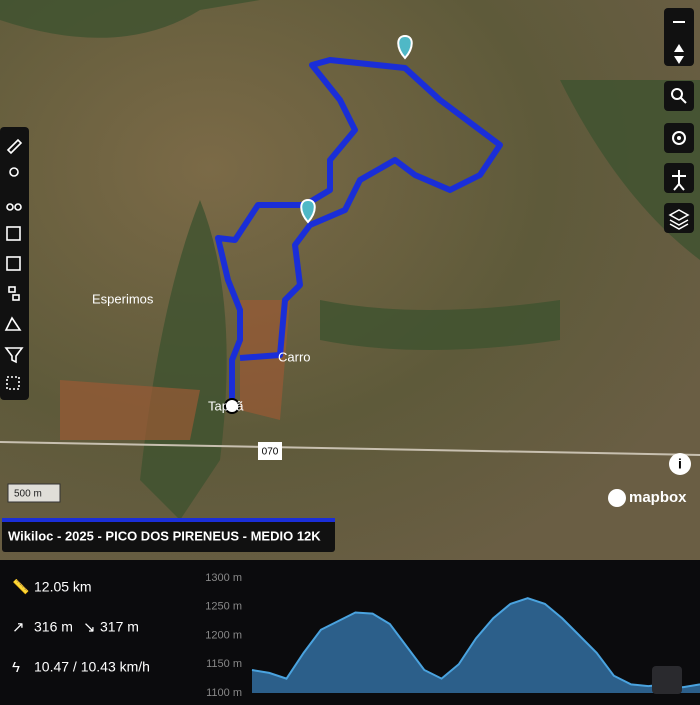  What do you see at coordinates (13, 233) in the screenshot?
I see `time-tool` at bounding box center [13, 233].